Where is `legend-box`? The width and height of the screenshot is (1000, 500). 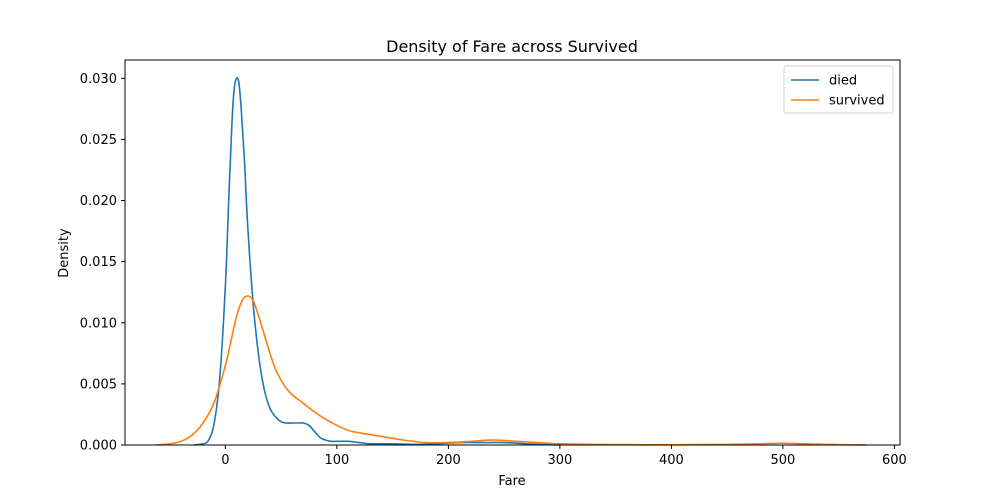
legend-box is located at coordinates (838, 89).